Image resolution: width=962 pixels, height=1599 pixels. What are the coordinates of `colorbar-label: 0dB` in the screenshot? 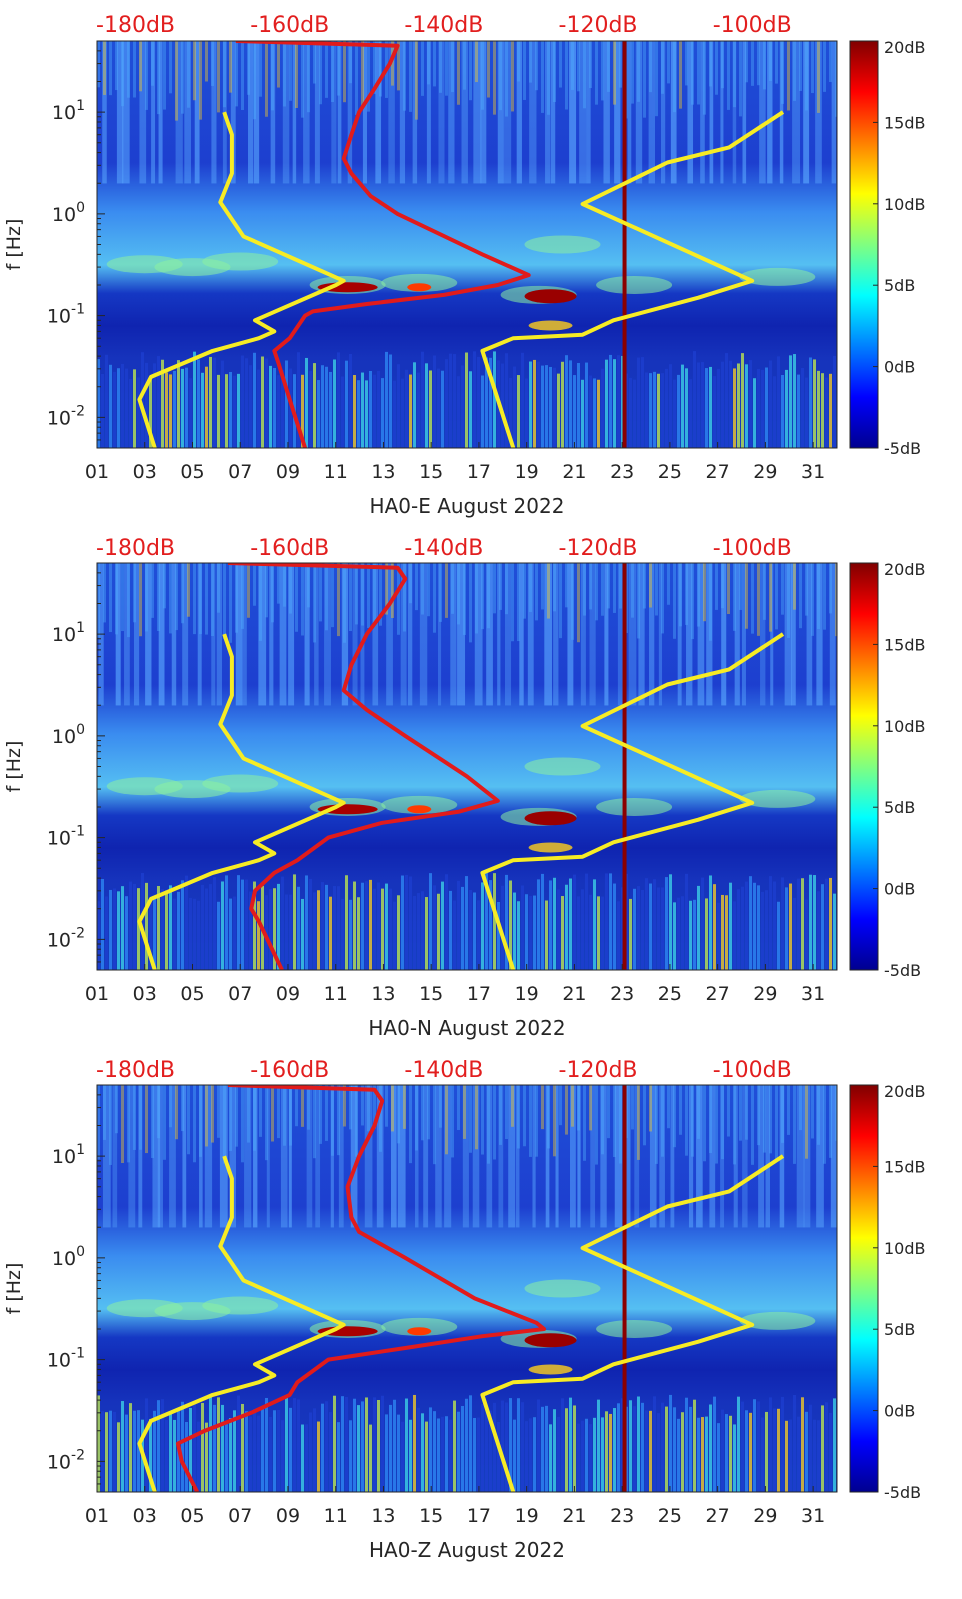 It's located at (899, 1411).